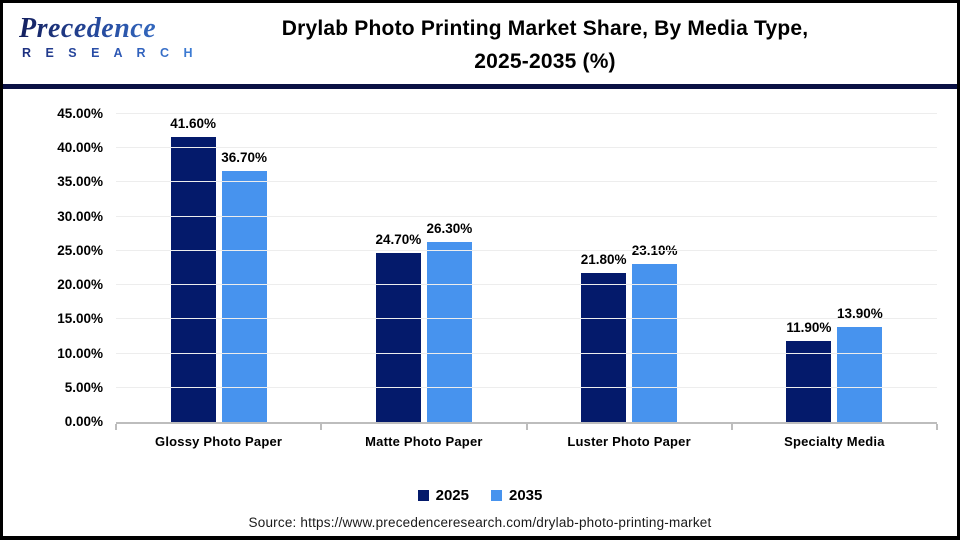  Describe the element at coordinates (496, 495) in the screenshot. I see `legend-swatch-2035` at that location.